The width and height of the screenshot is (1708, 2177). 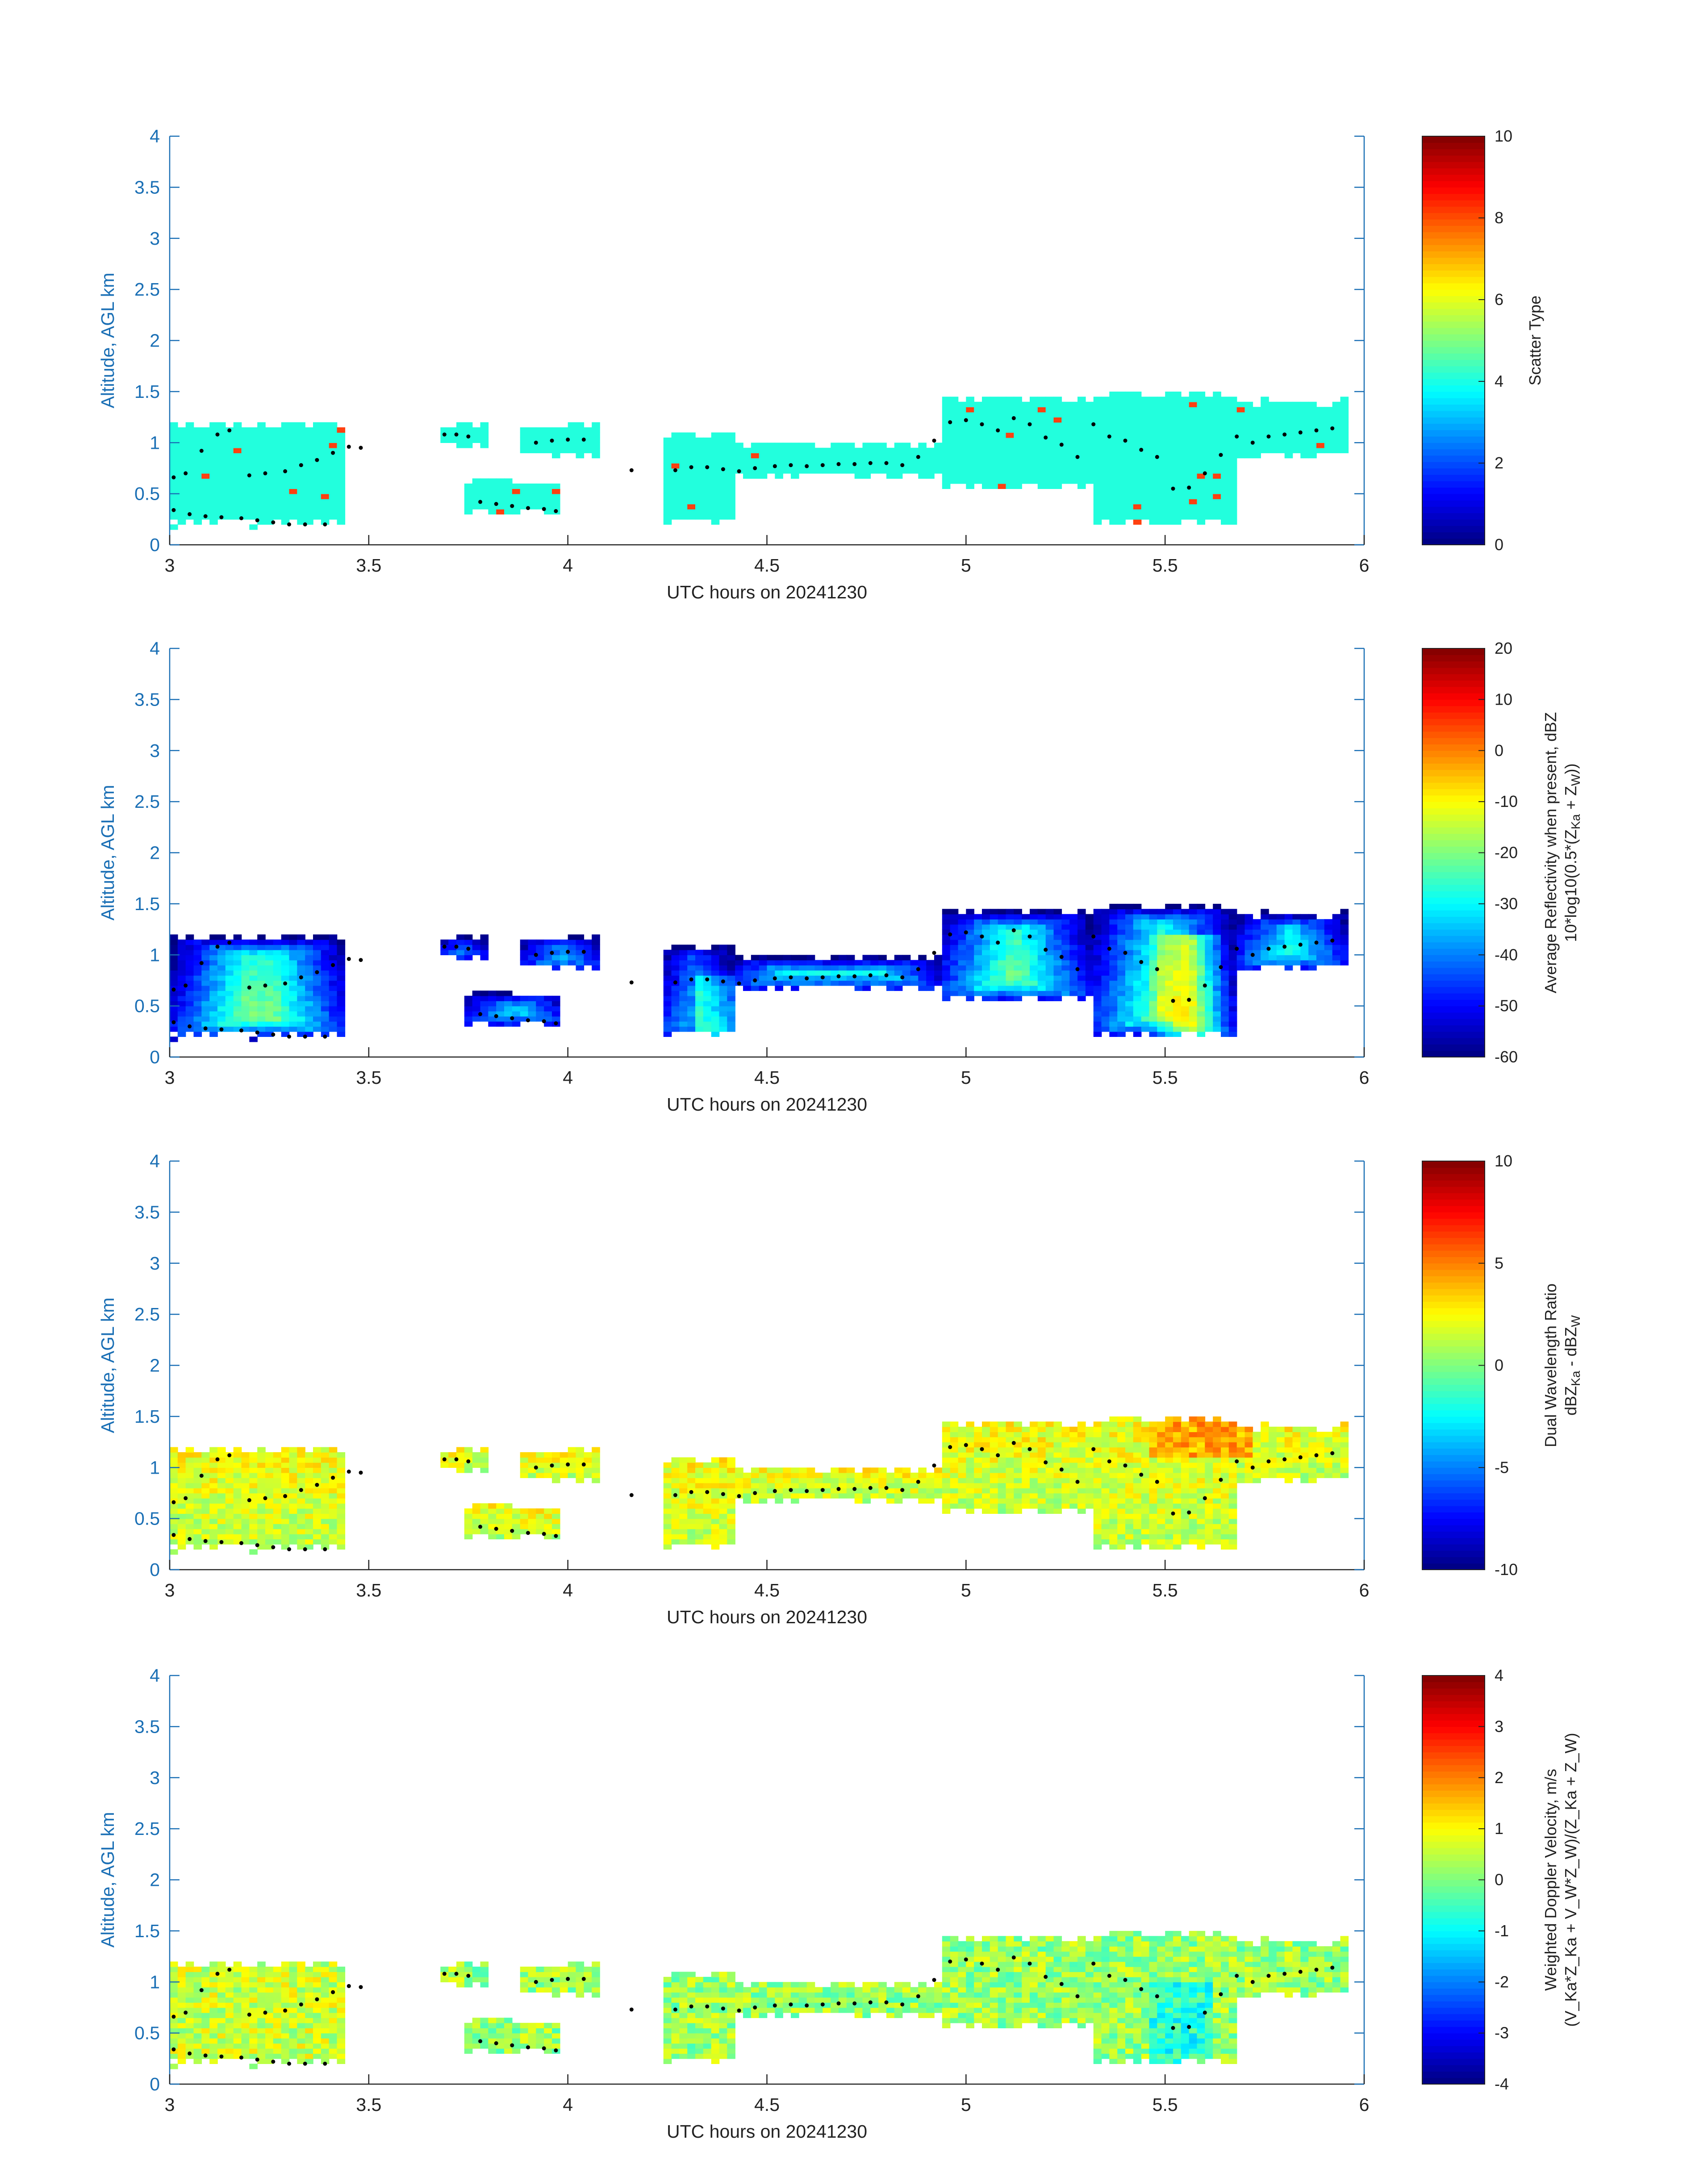 What do you see at coordinates (147, 1006) in the screenshot?
I see `y-tick-label: 0.5` at bounding box center [147, 1006].